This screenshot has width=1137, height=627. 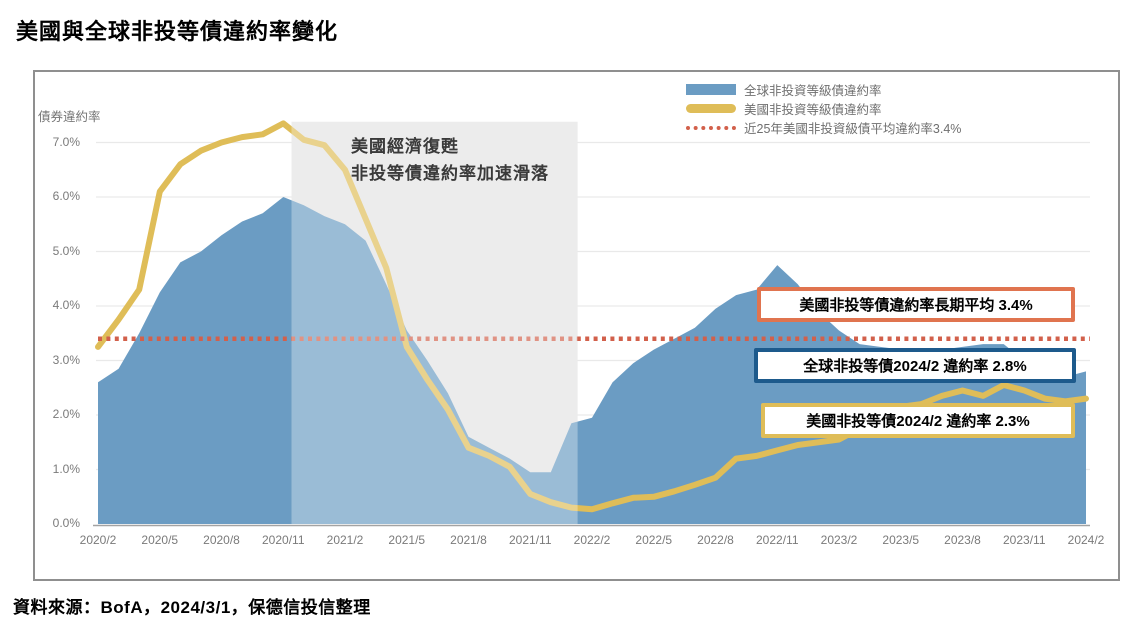 What do you see at coordinates (66, 359) in the screenshot?
I see `y-tick-label: 3.0%` at bounding box center [66, 359].